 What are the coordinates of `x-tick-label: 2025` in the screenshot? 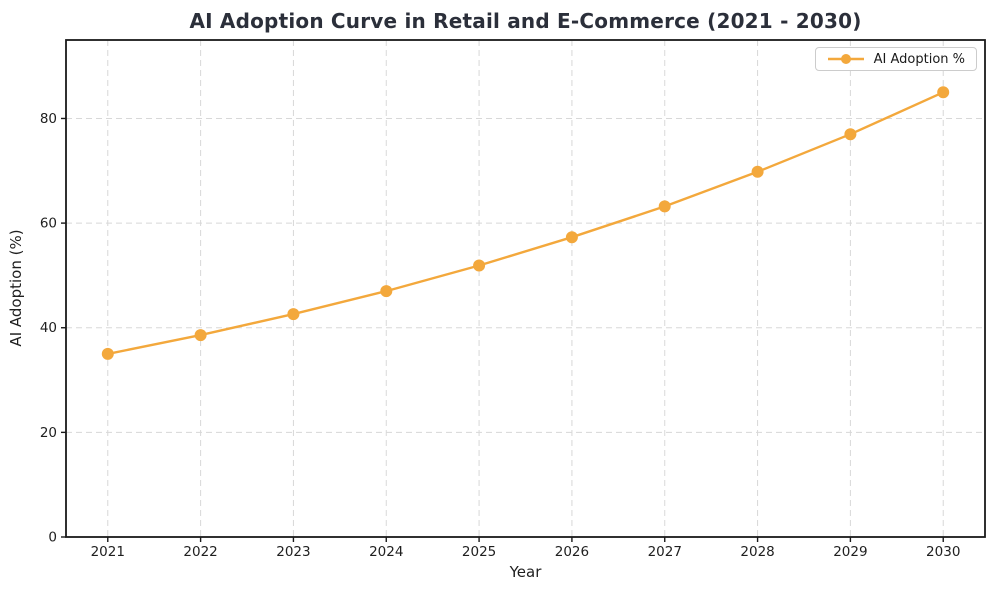 It's located at (479, 552).